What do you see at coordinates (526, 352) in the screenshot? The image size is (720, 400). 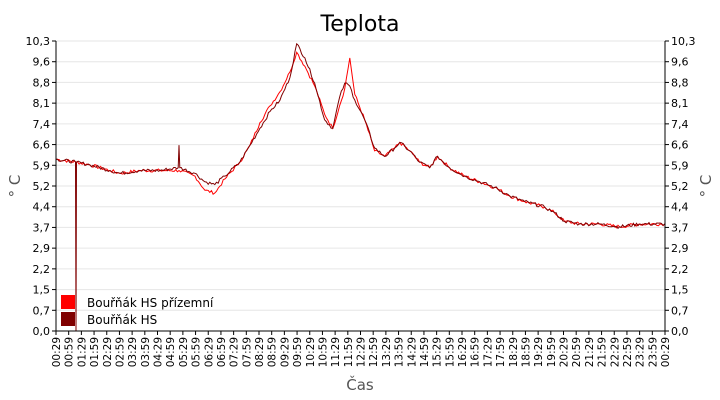 I see `x-tick-label: 18:59` at bounding box center [526, 352].